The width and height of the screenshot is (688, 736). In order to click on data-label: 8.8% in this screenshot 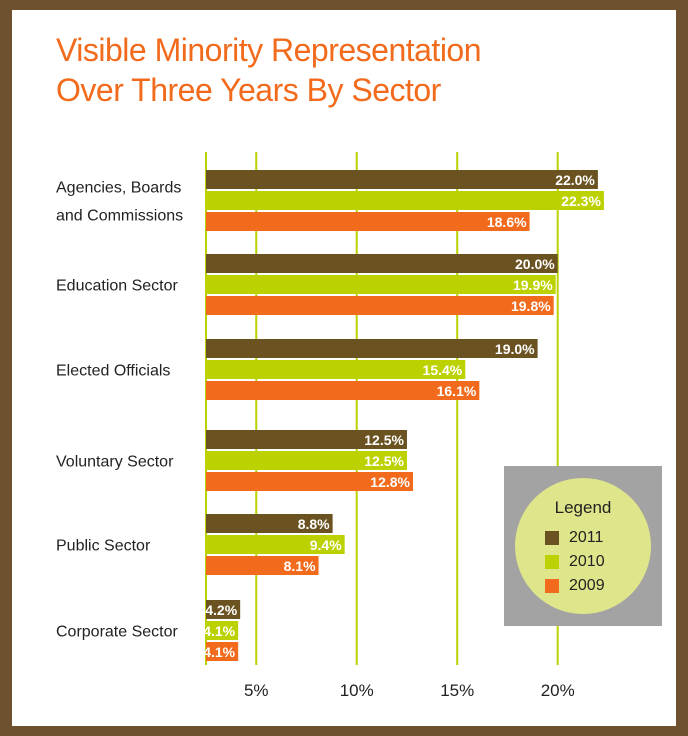, I will do `click(314, 524)`.